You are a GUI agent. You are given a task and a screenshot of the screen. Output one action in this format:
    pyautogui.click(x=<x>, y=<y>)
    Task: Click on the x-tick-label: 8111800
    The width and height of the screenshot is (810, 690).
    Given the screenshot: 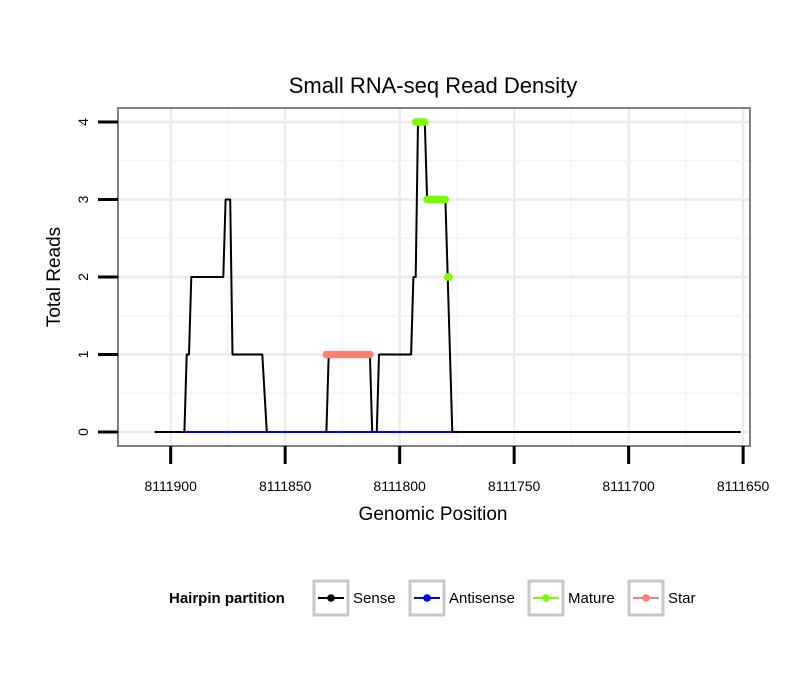 What is the action you would take?
    pyautogui.click(x=399, y=486)
    